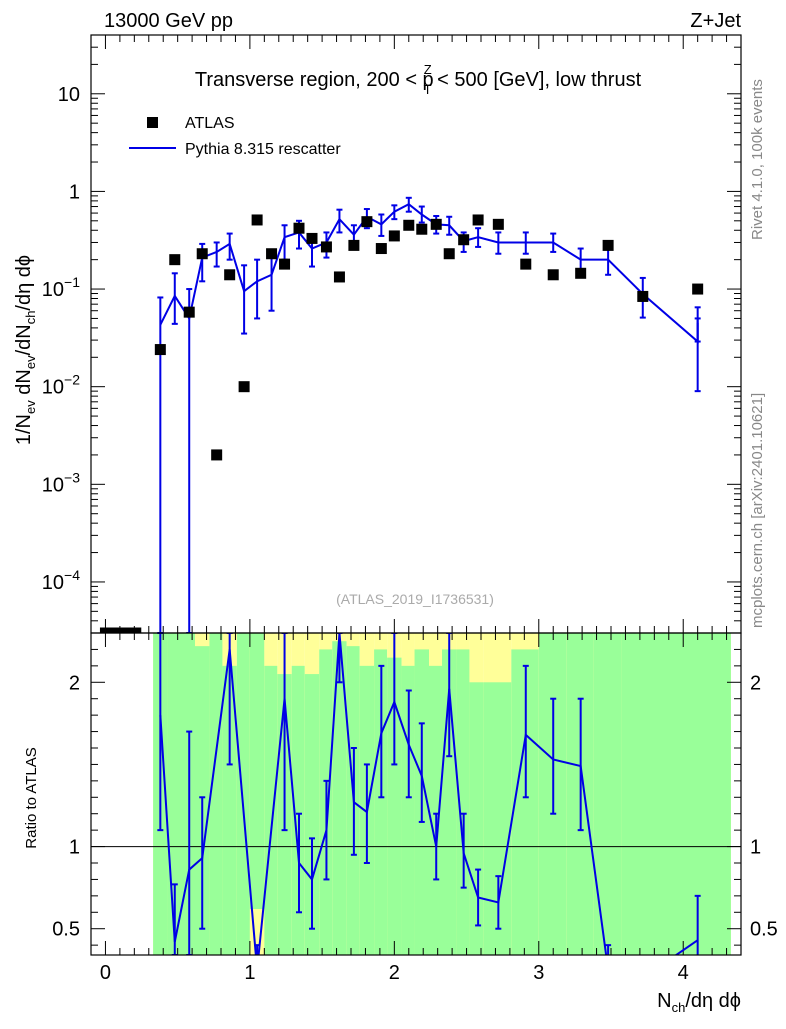  I want to click on xlab-p1: N, so click(664, 1001).